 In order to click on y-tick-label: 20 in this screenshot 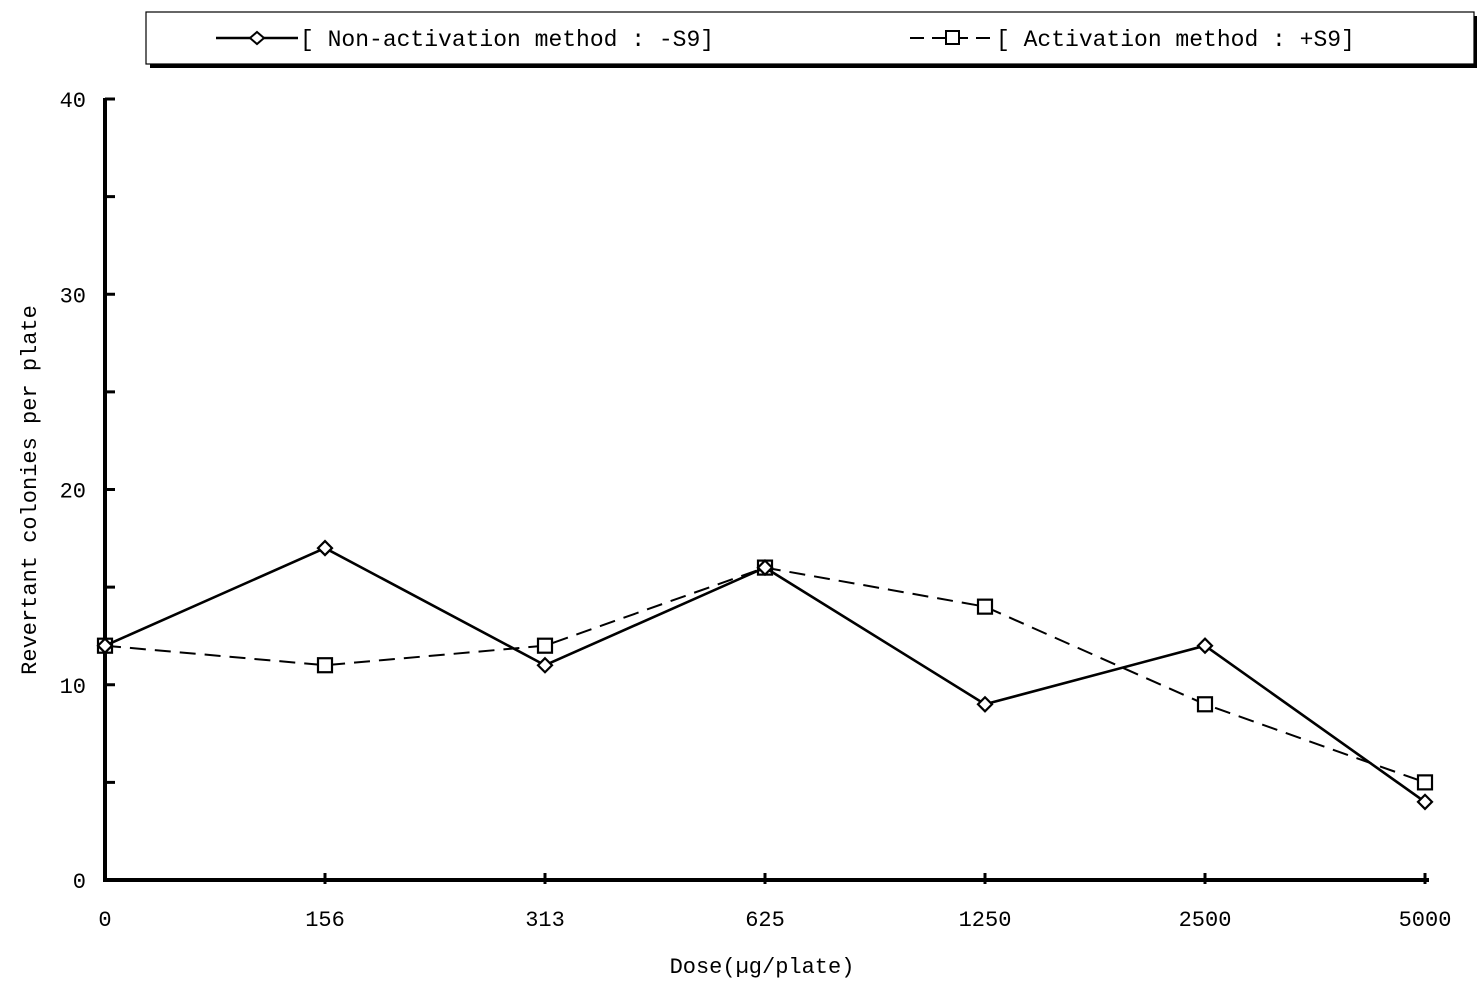, I will do `click(73, 492)`.